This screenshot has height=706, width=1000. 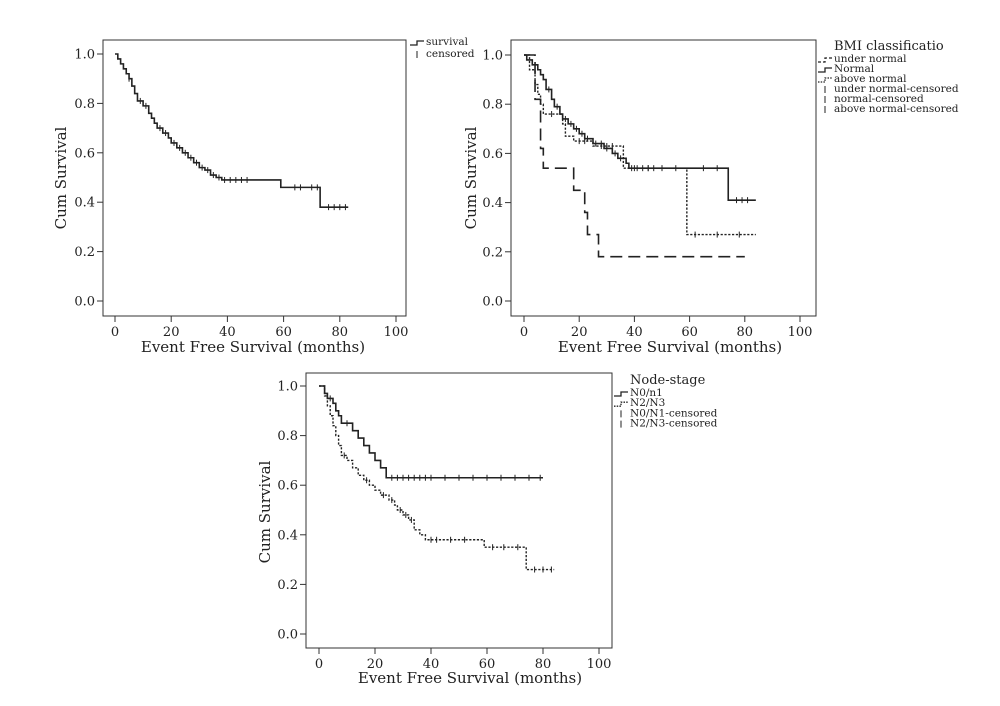 I want to click on legend-label: under normal, so click(x=870, y=59).